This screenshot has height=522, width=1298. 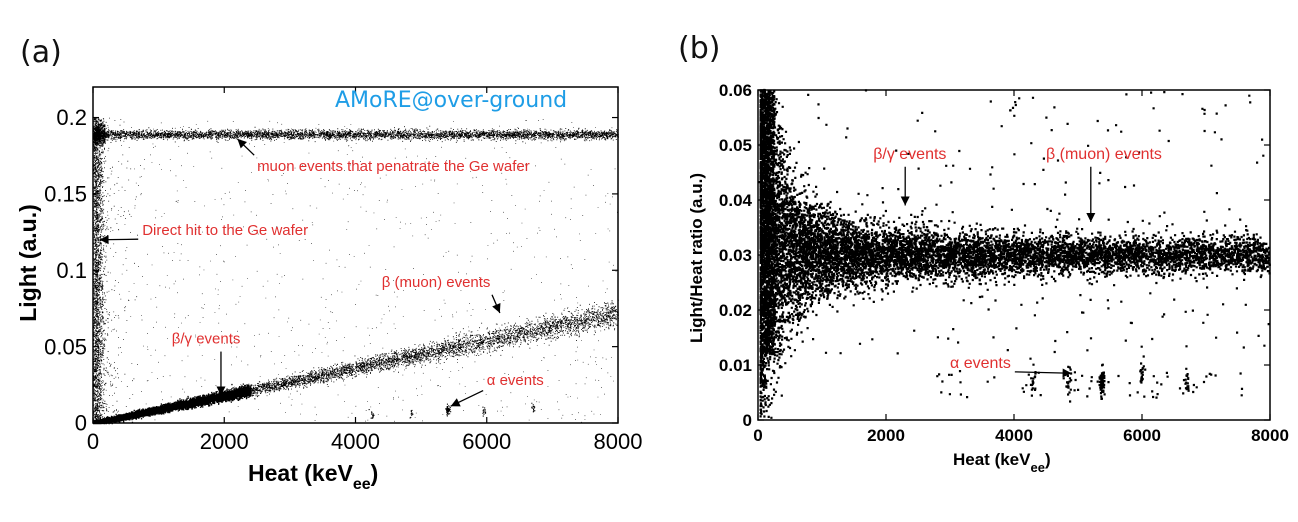 I want to click on panel-a-y-tick-label: 0.05, so click(x=65, y=346).